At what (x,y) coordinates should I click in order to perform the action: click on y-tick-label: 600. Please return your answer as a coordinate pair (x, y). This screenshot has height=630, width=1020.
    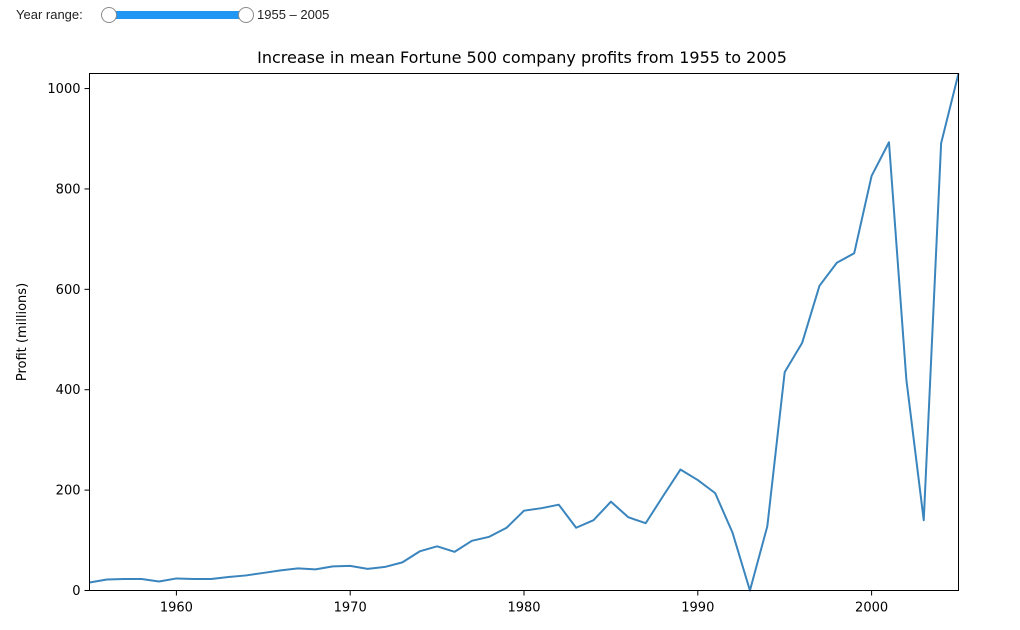
    Looking at the image, I should click on (68, 290).